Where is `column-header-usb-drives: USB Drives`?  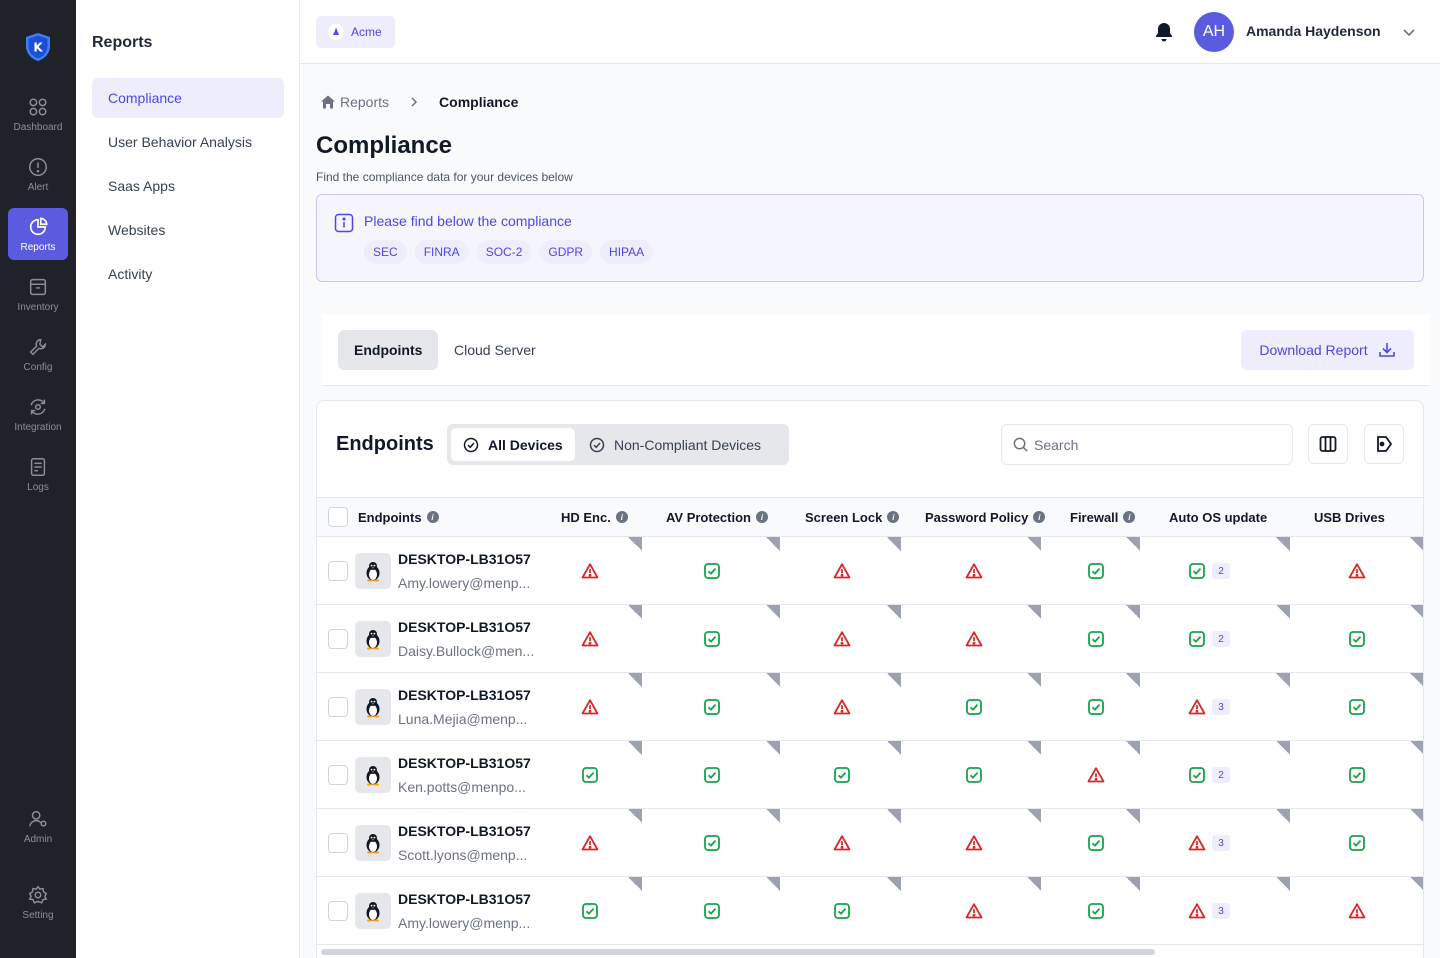
column-header-usb-drives: USB Drives is located at coordinates (1349, 517).